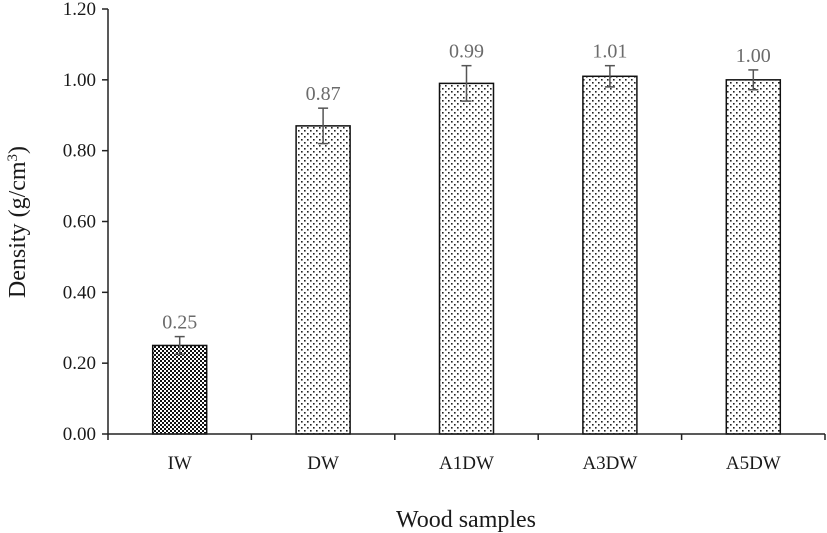  What do you see at coordinates (610, 255) in the screenshot?
I see `bar-a3dw` at bounding box center [610, 255].